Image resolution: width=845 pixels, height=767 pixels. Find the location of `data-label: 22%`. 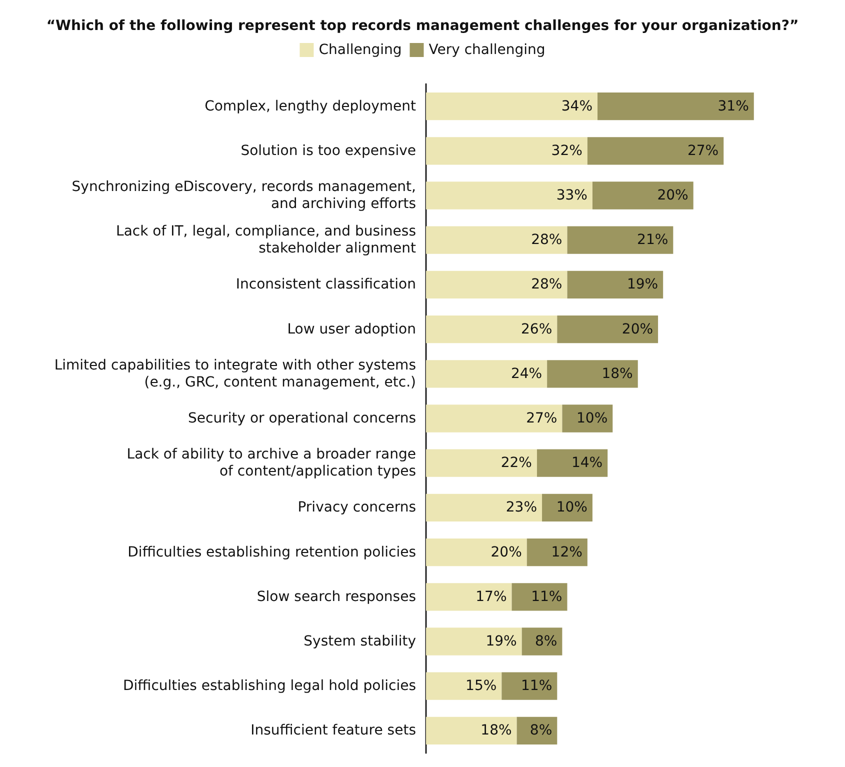

data-label: 22% is located at coordinates (516, 463).